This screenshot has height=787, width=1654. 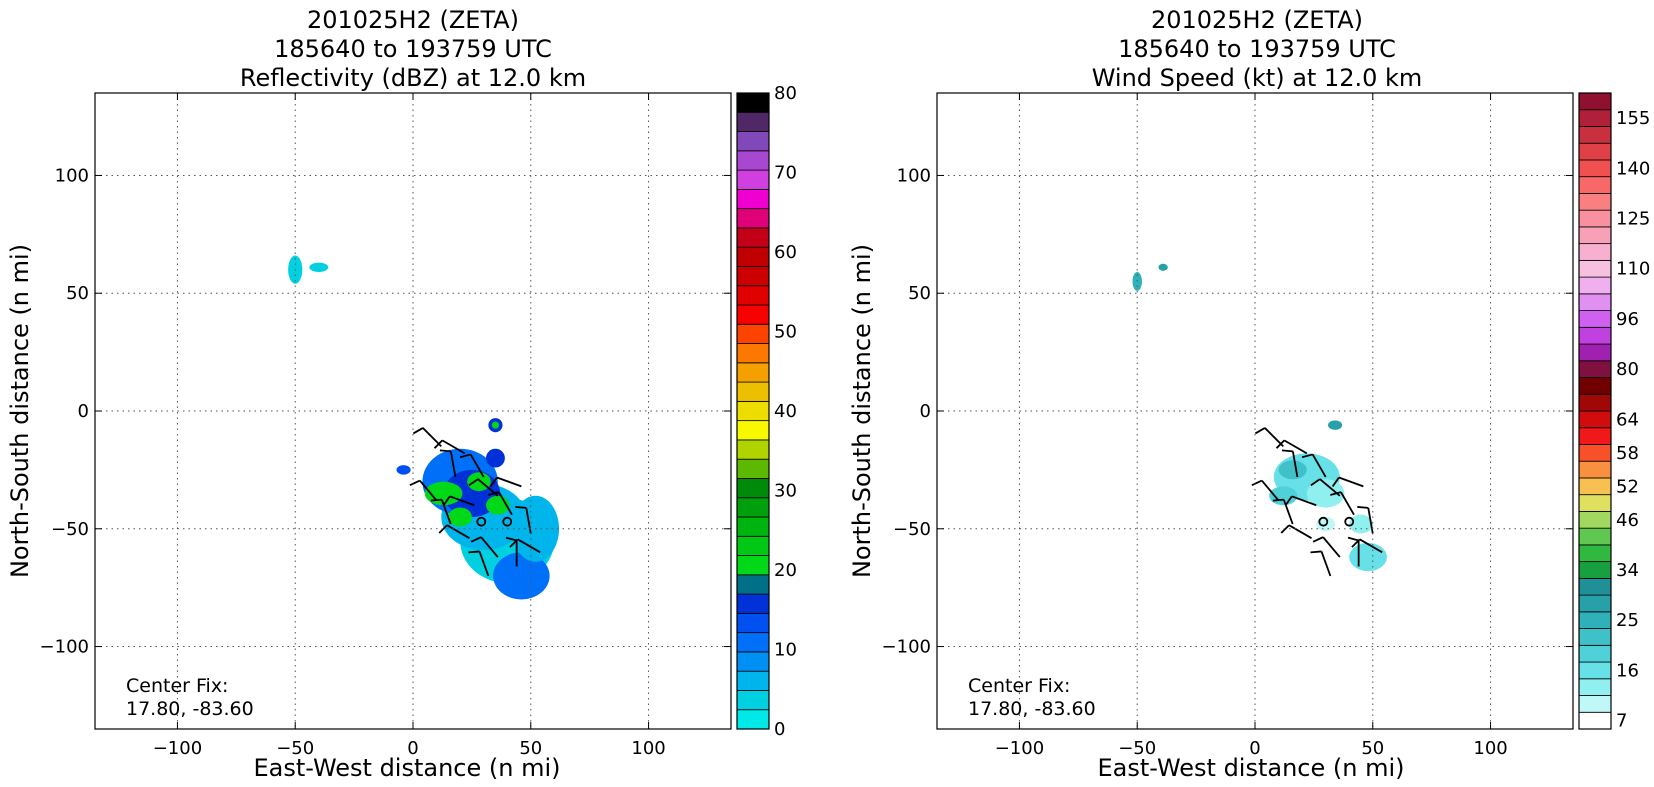 What do you see at coordinates (779, 729) in the screenshot?
I see `reflectivity-colorbar-tick-label: 0` at bounding box center [779, 729].